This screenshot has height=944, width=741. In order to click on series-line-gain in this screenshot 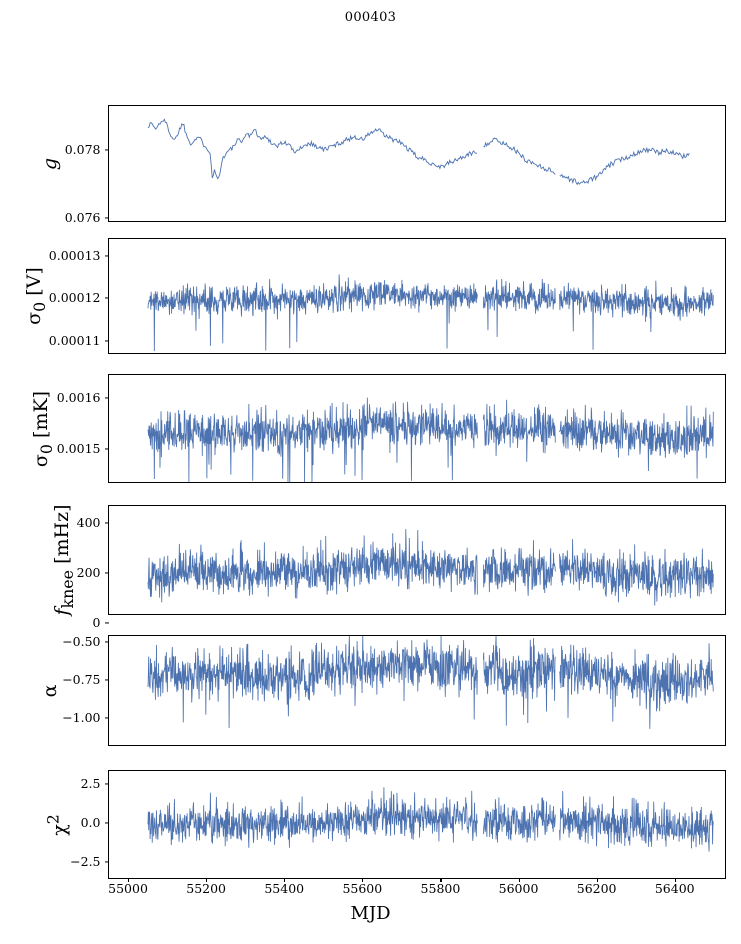, I will do `click(418, 151)`.